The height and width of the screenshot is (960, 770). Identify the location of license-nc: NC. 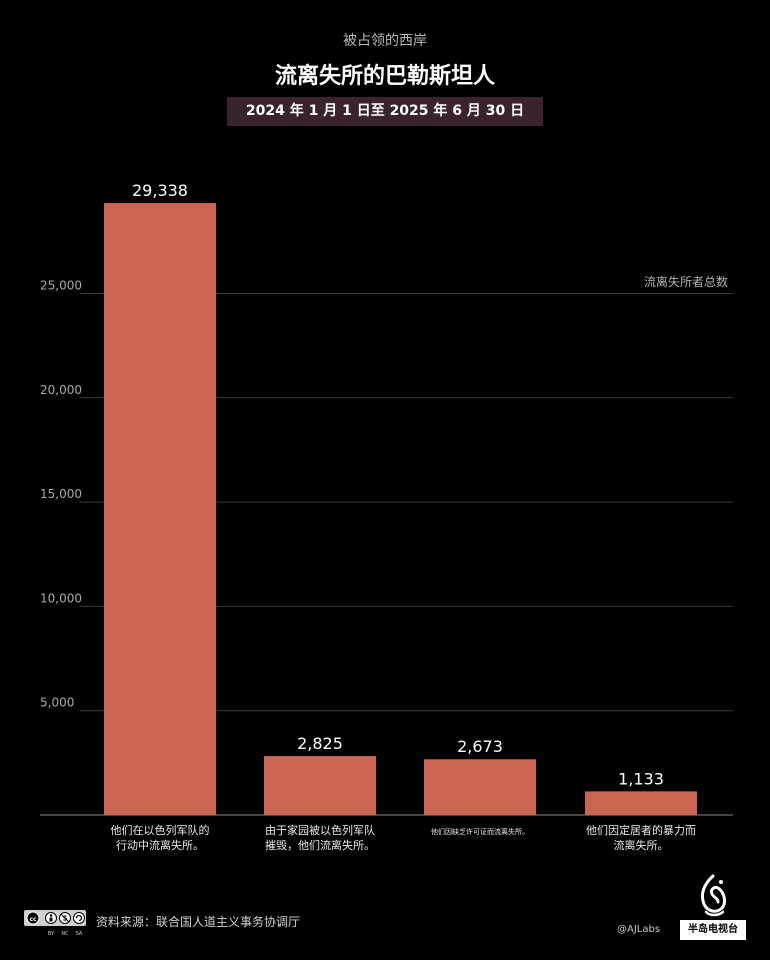
(65, 934).